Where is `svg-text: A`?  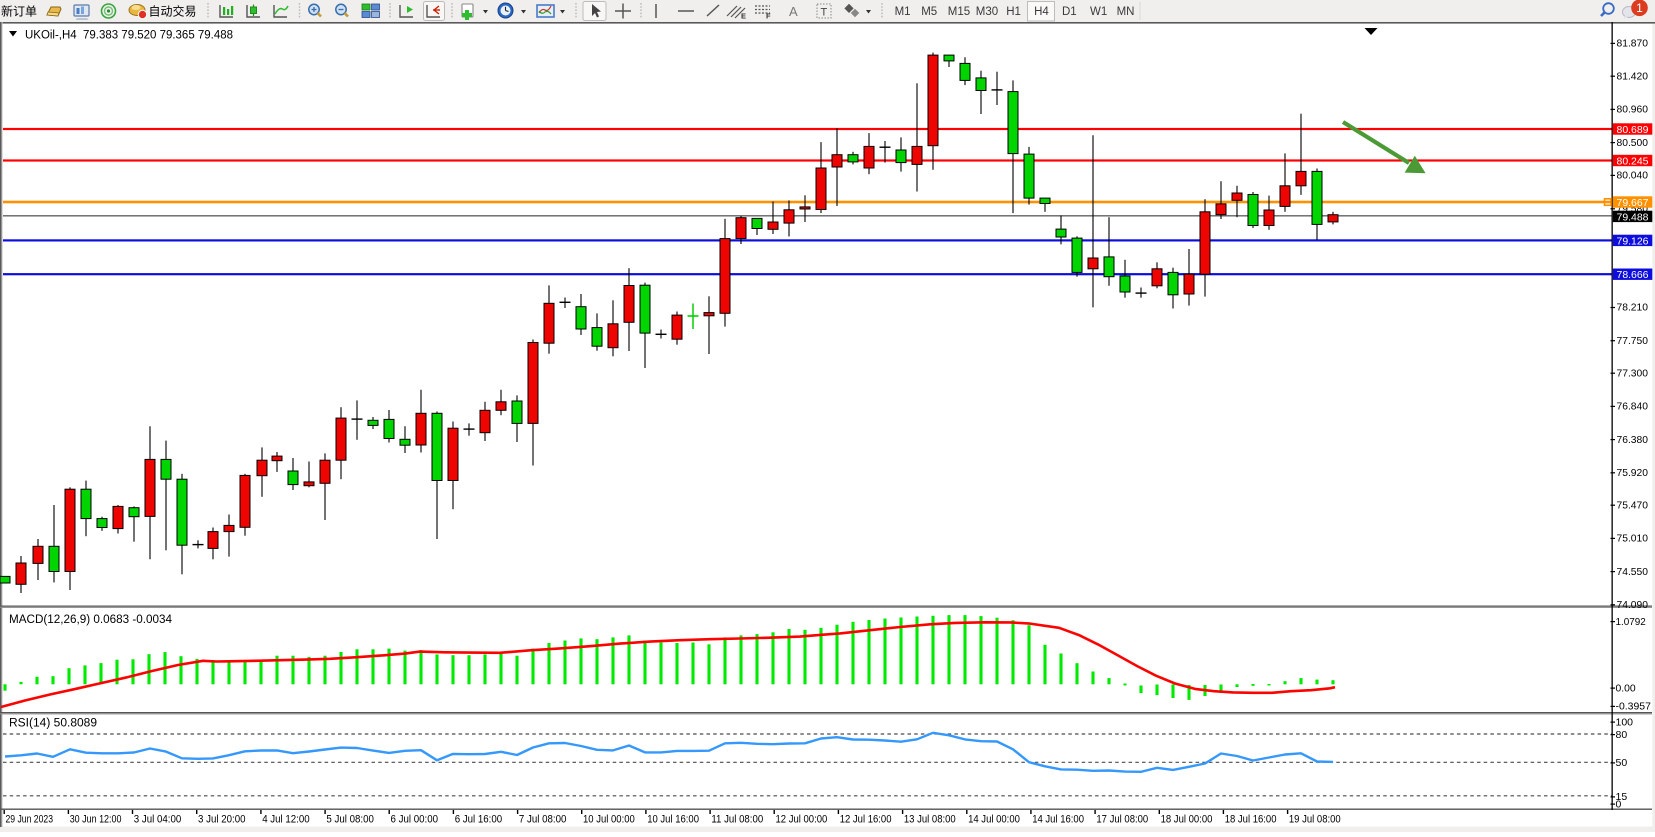 svg-text: A is located at coordinates (793, 11).